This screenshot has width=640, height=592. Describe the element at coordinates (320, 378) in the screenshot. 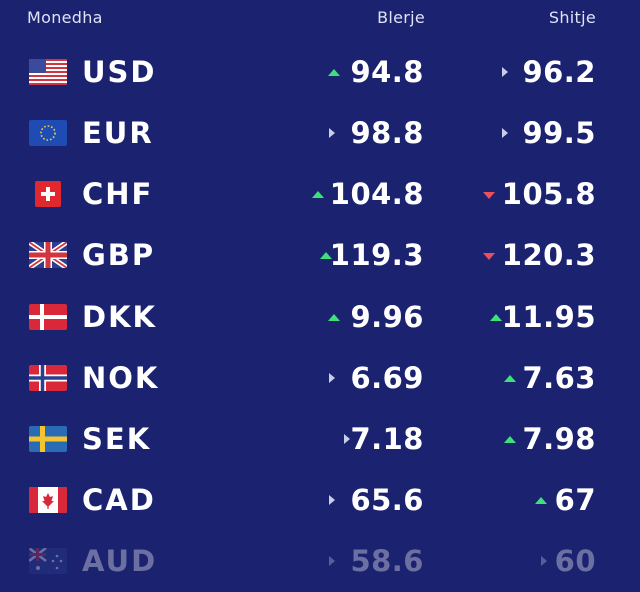

I see `rate-row-nok: NOK 6.69 7.63` at that location.